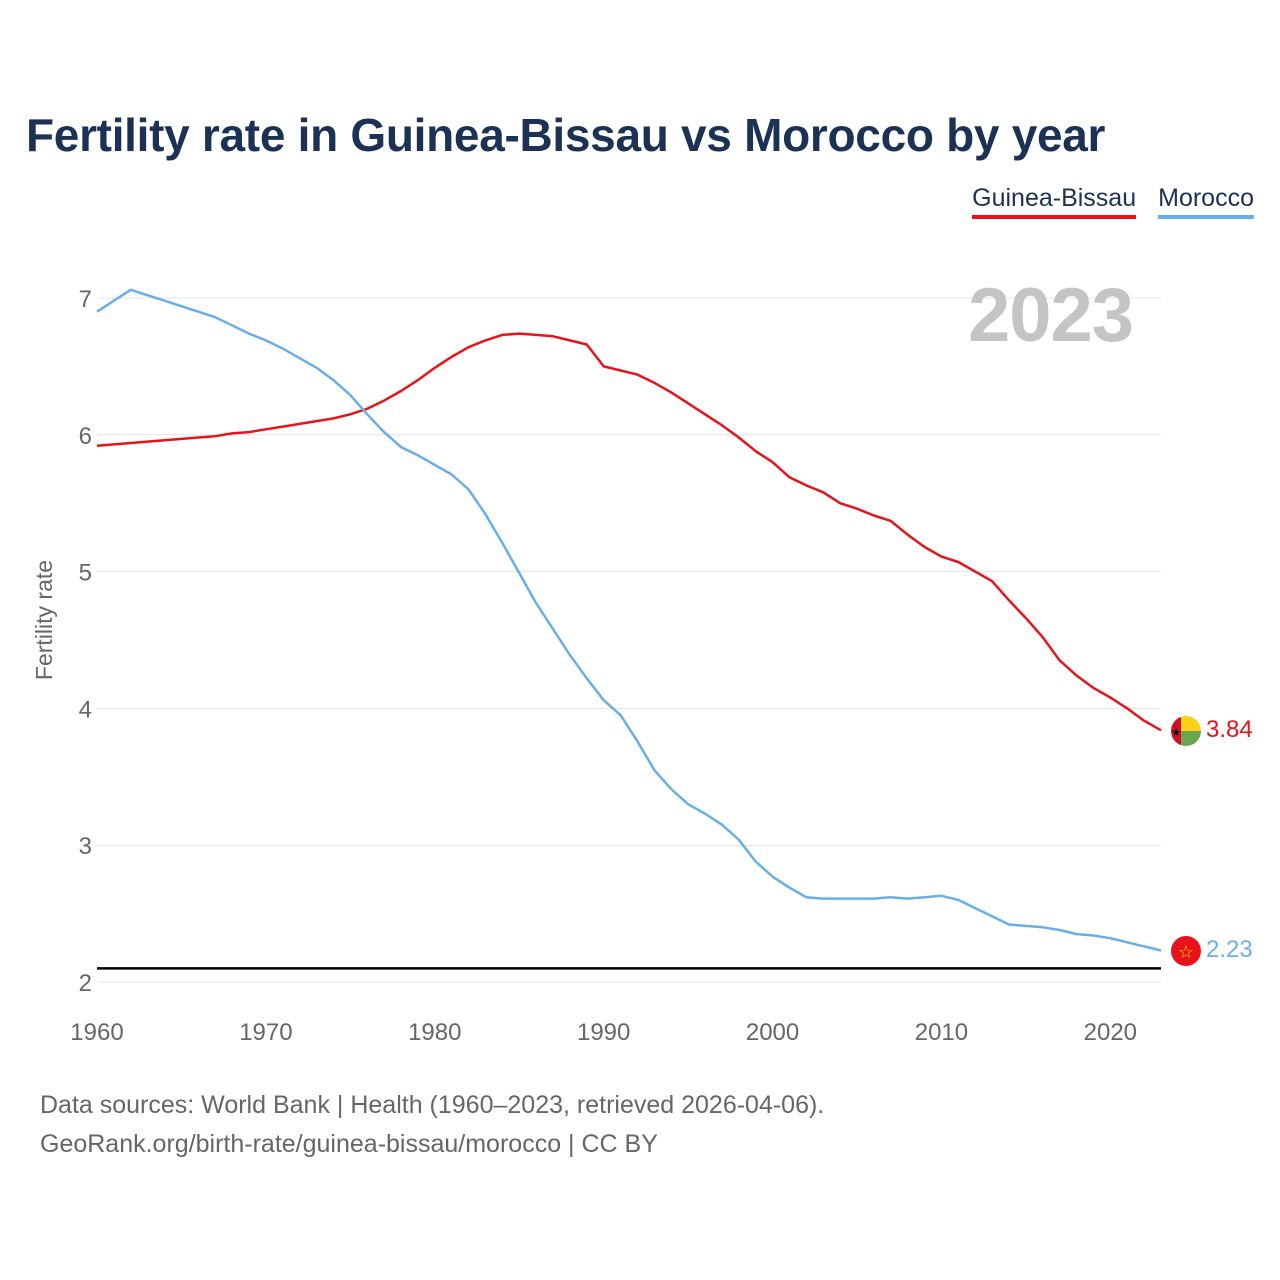 The image size is (1280, 1280). I want to click on x-tick-label: 2000, so click(772, 1032).